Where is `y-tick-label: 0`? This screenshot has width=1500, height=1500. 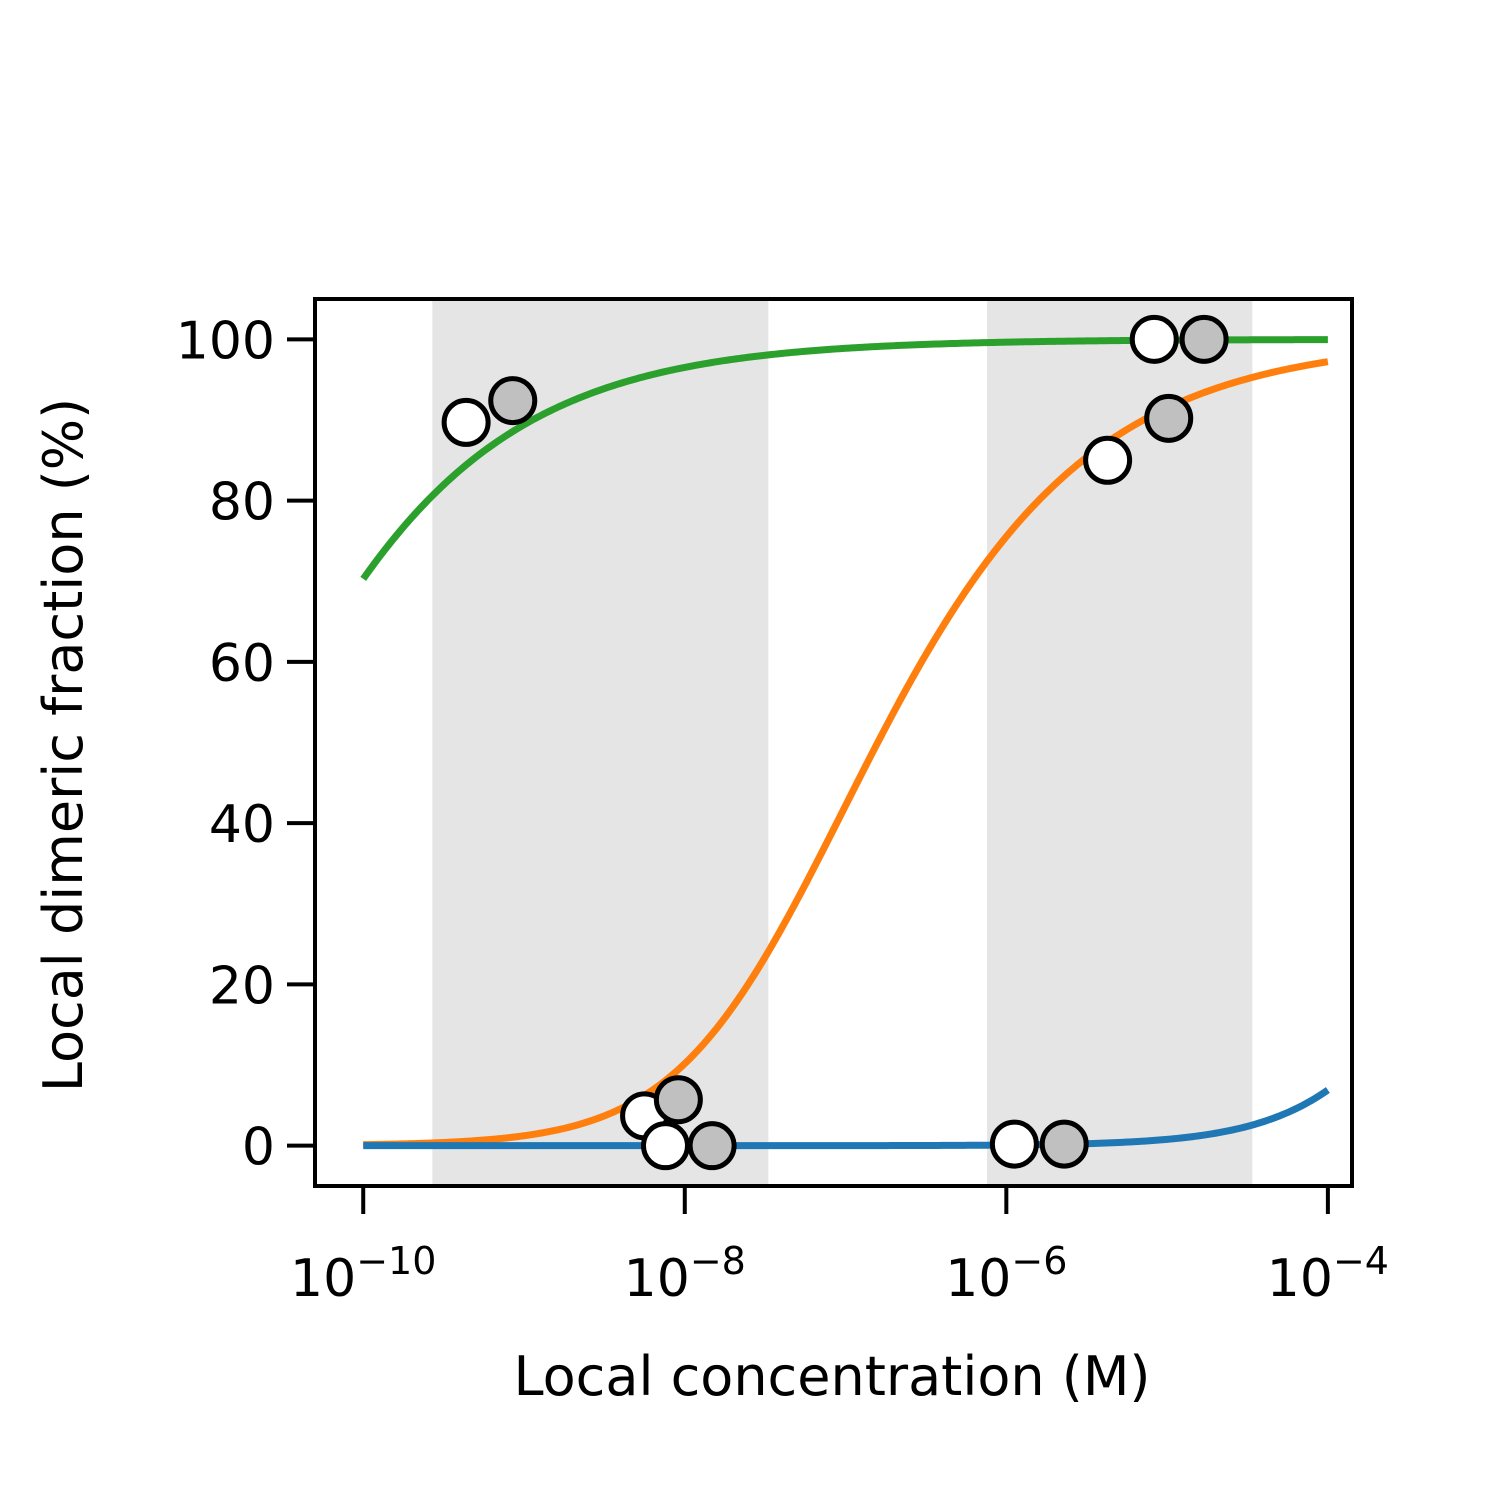 y-tick-label: 0 is located at coordinates (258, 1148).